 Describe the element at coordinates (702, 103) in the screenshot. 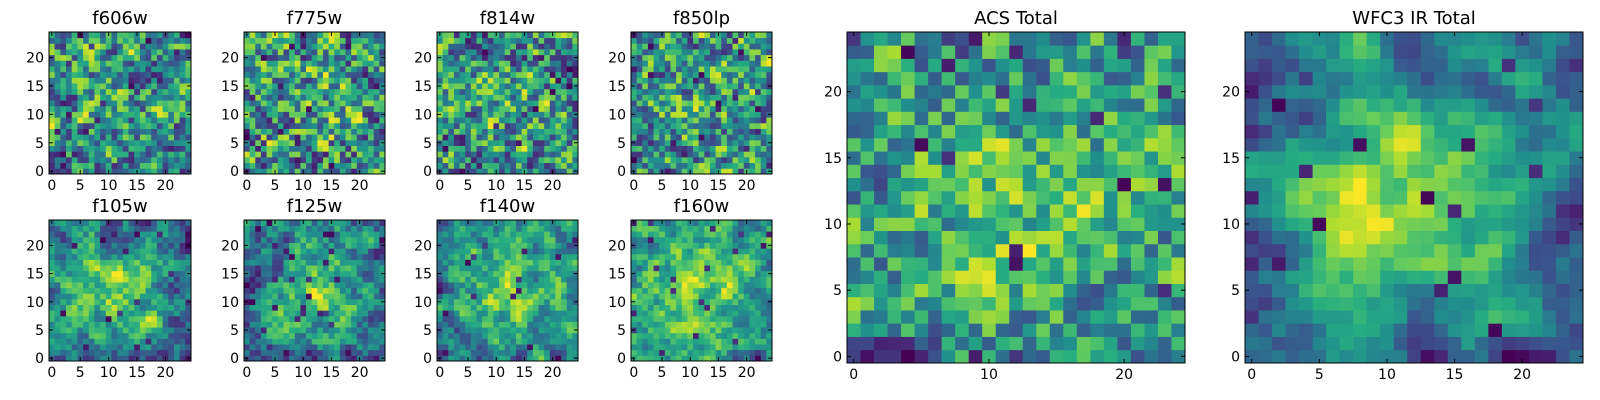

I see `heatmap-cells` at that location.